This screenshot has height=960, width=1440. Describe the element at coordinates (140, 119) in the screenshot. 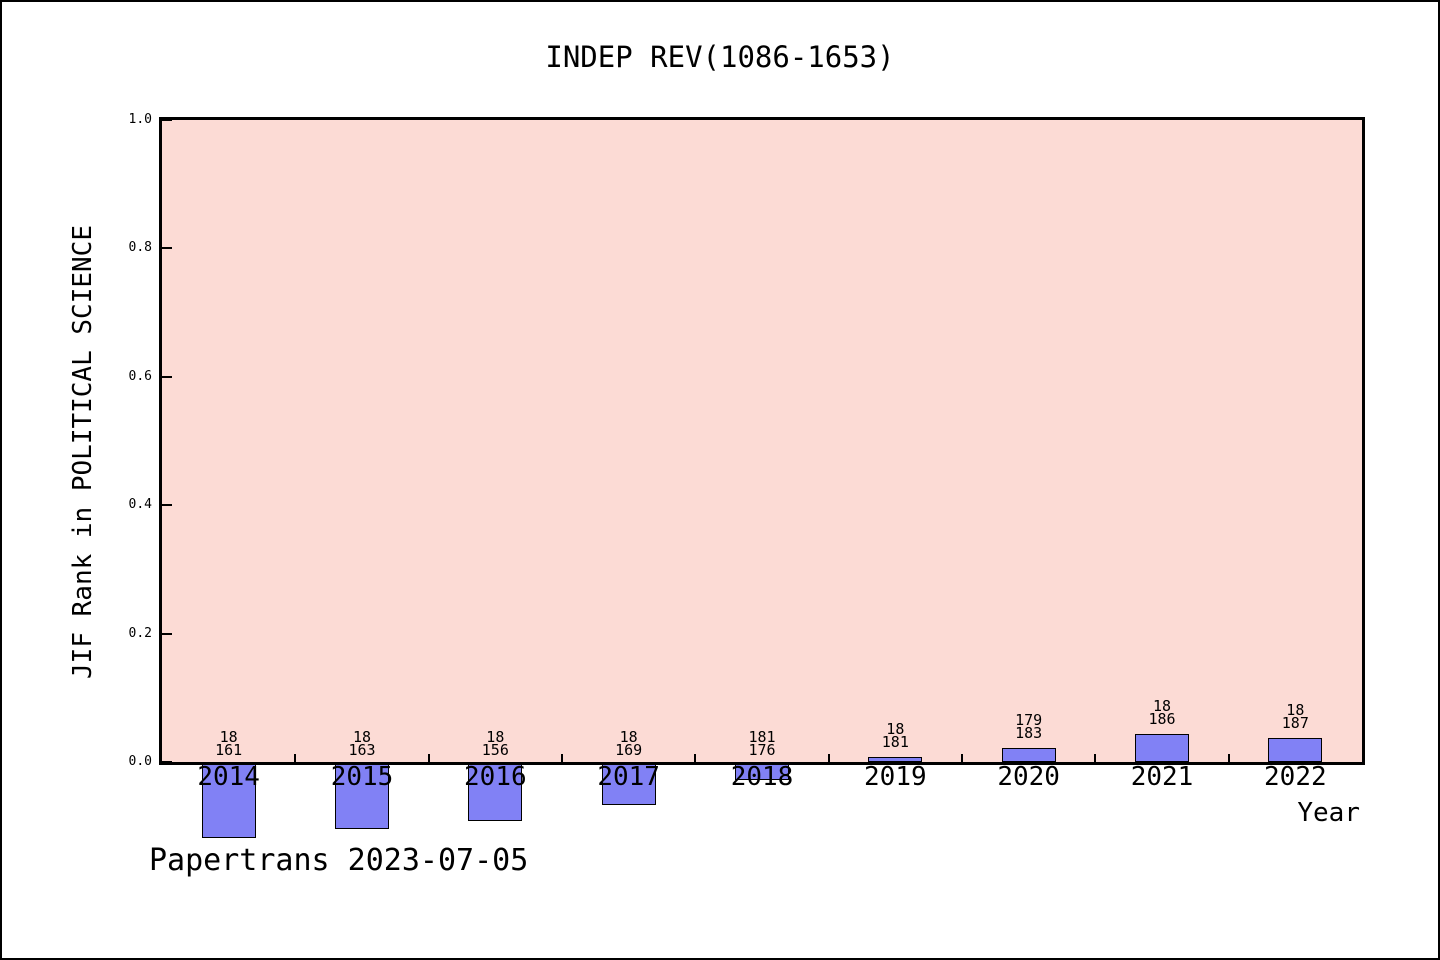

I see `y-axis-tick-label: 1.0` at that location.